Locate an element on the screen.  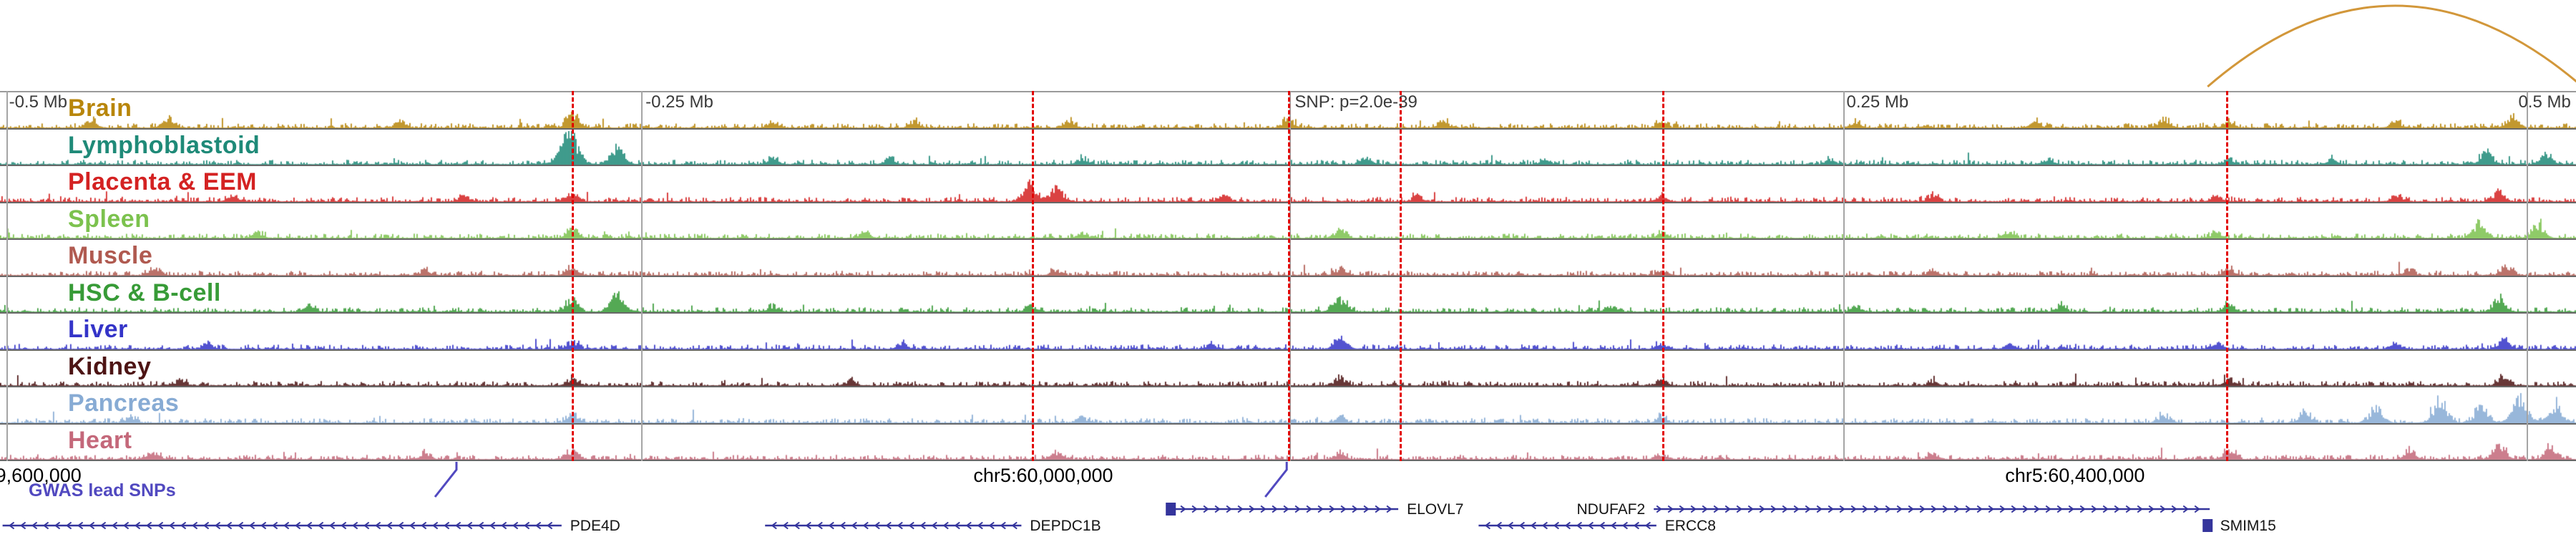
track-label: Lymphoblastoid is located at coordinates (164, 145).